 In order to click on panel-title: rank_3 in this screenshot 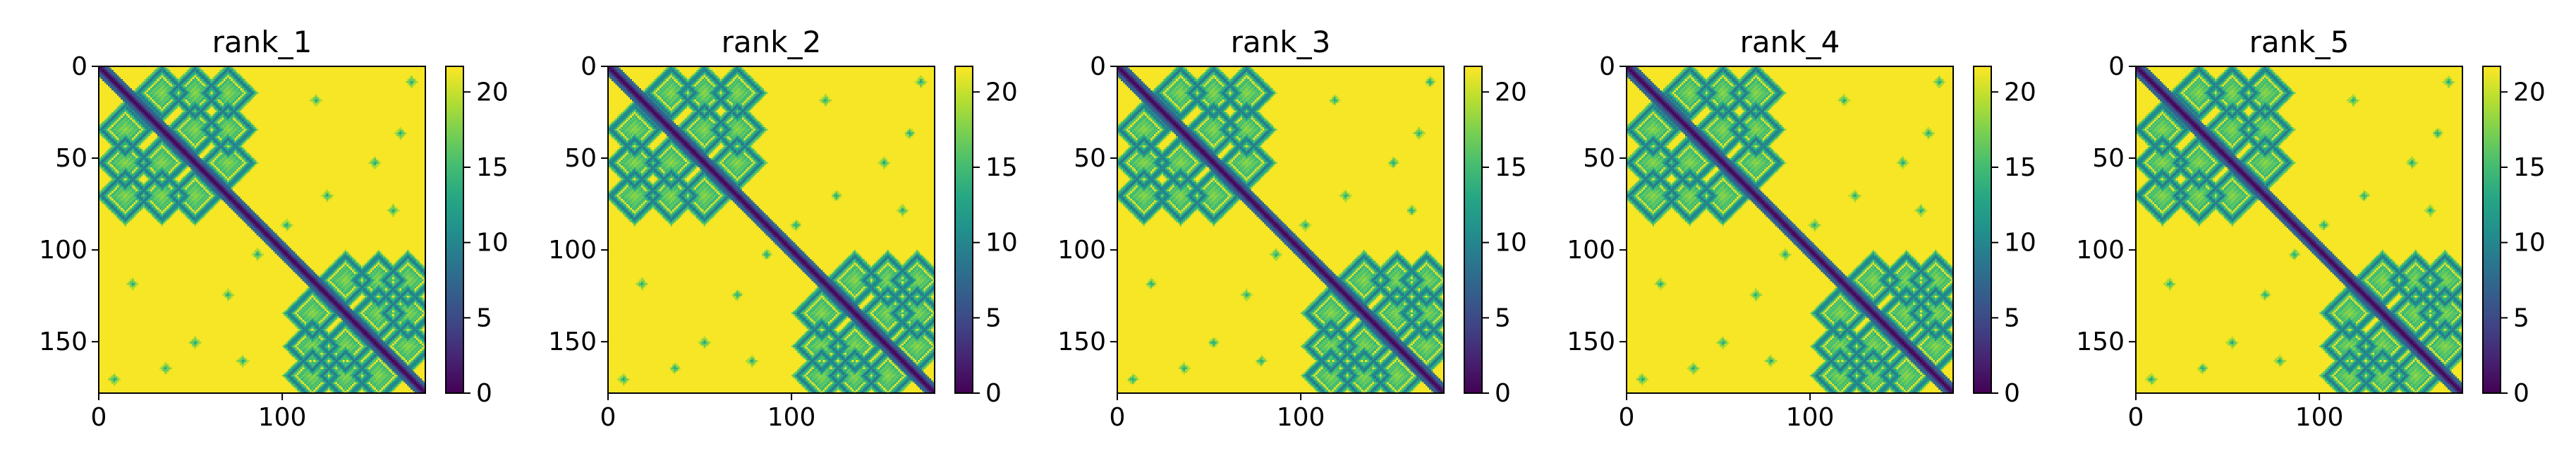, I will do `click(1281, 42)`.